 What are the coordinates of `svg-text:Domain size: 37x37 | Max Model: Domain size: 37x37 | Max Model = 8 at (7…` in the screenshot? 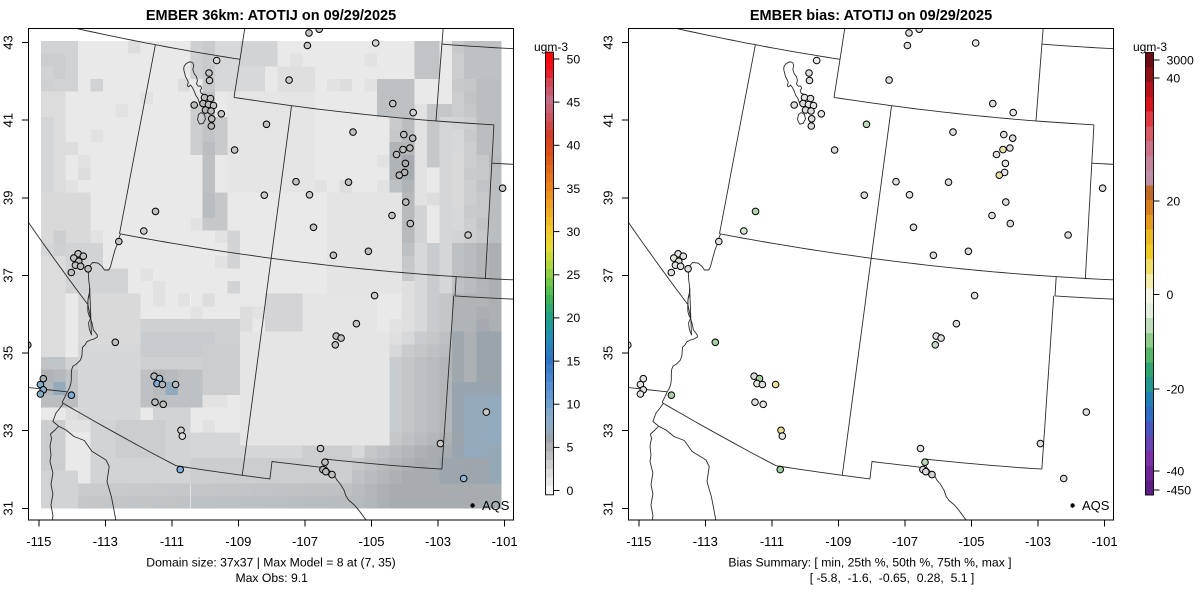 It's located at (270, 563).